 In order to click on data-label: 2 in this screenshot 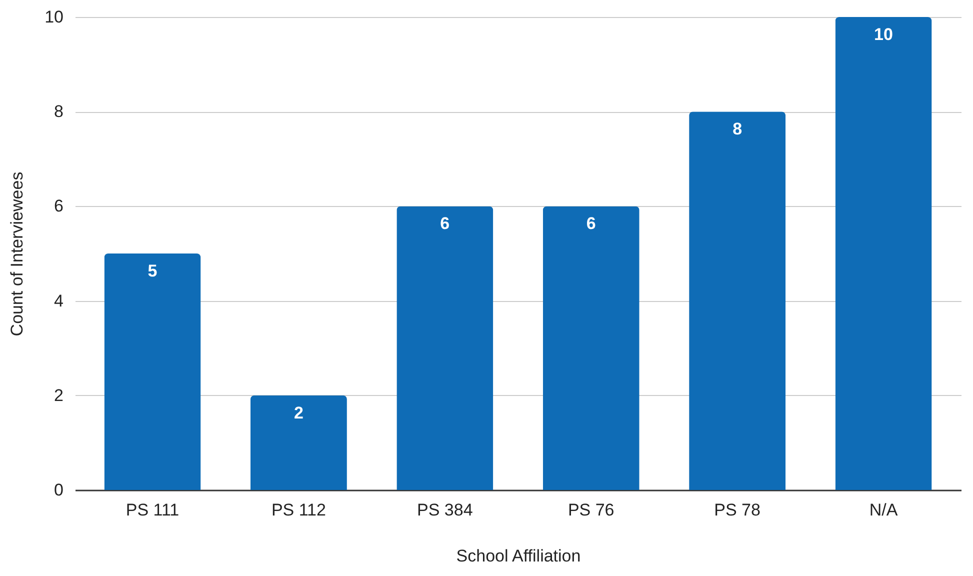, I will do `click(299, 412)`.